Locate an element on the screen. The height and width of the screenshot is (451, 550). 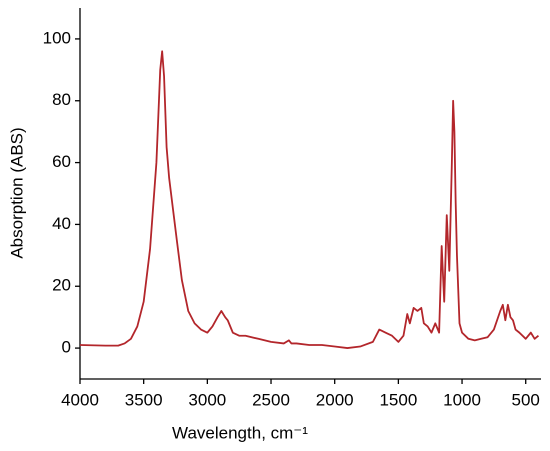
y-tick-label: 40 is located at coordinates (61, 223).